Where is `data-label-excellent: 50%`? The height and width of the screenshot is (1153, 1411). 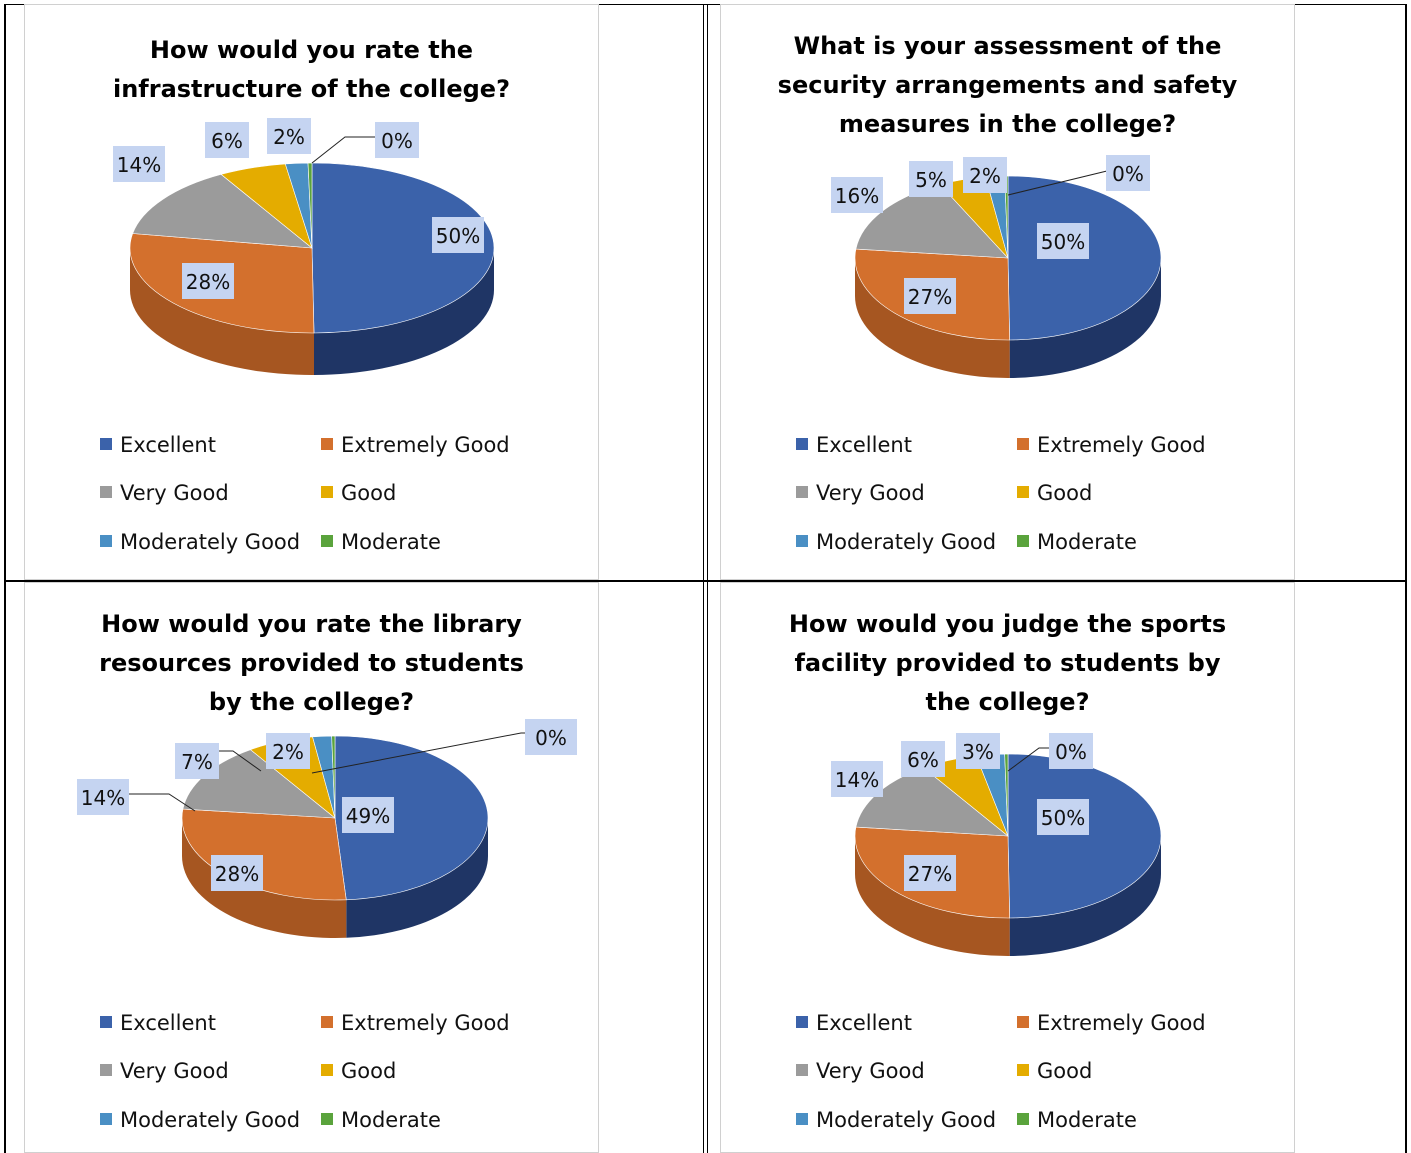 data-label-excellent: 50% is located at coordinates (458, 235).